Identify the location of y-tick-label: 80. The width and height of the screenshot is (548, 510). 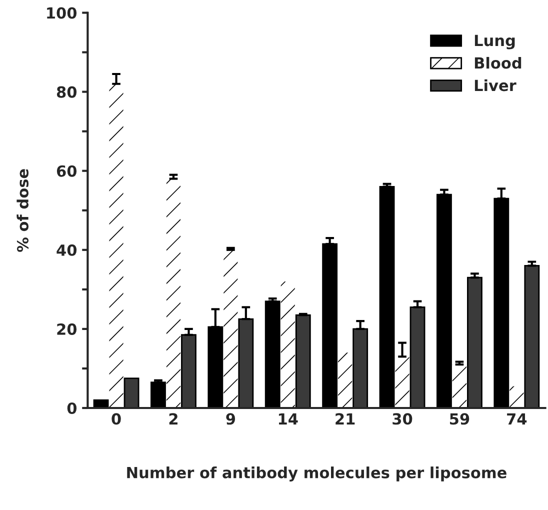
(66, 92).